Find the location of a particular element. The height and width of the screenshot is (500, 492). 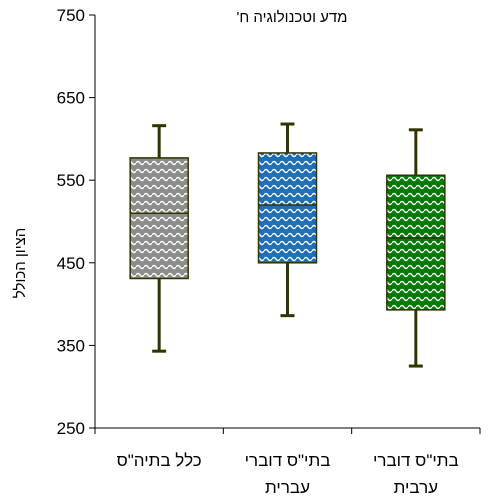

x-category-label: כלל בתיה"ס is located at coordinates (159, 460).